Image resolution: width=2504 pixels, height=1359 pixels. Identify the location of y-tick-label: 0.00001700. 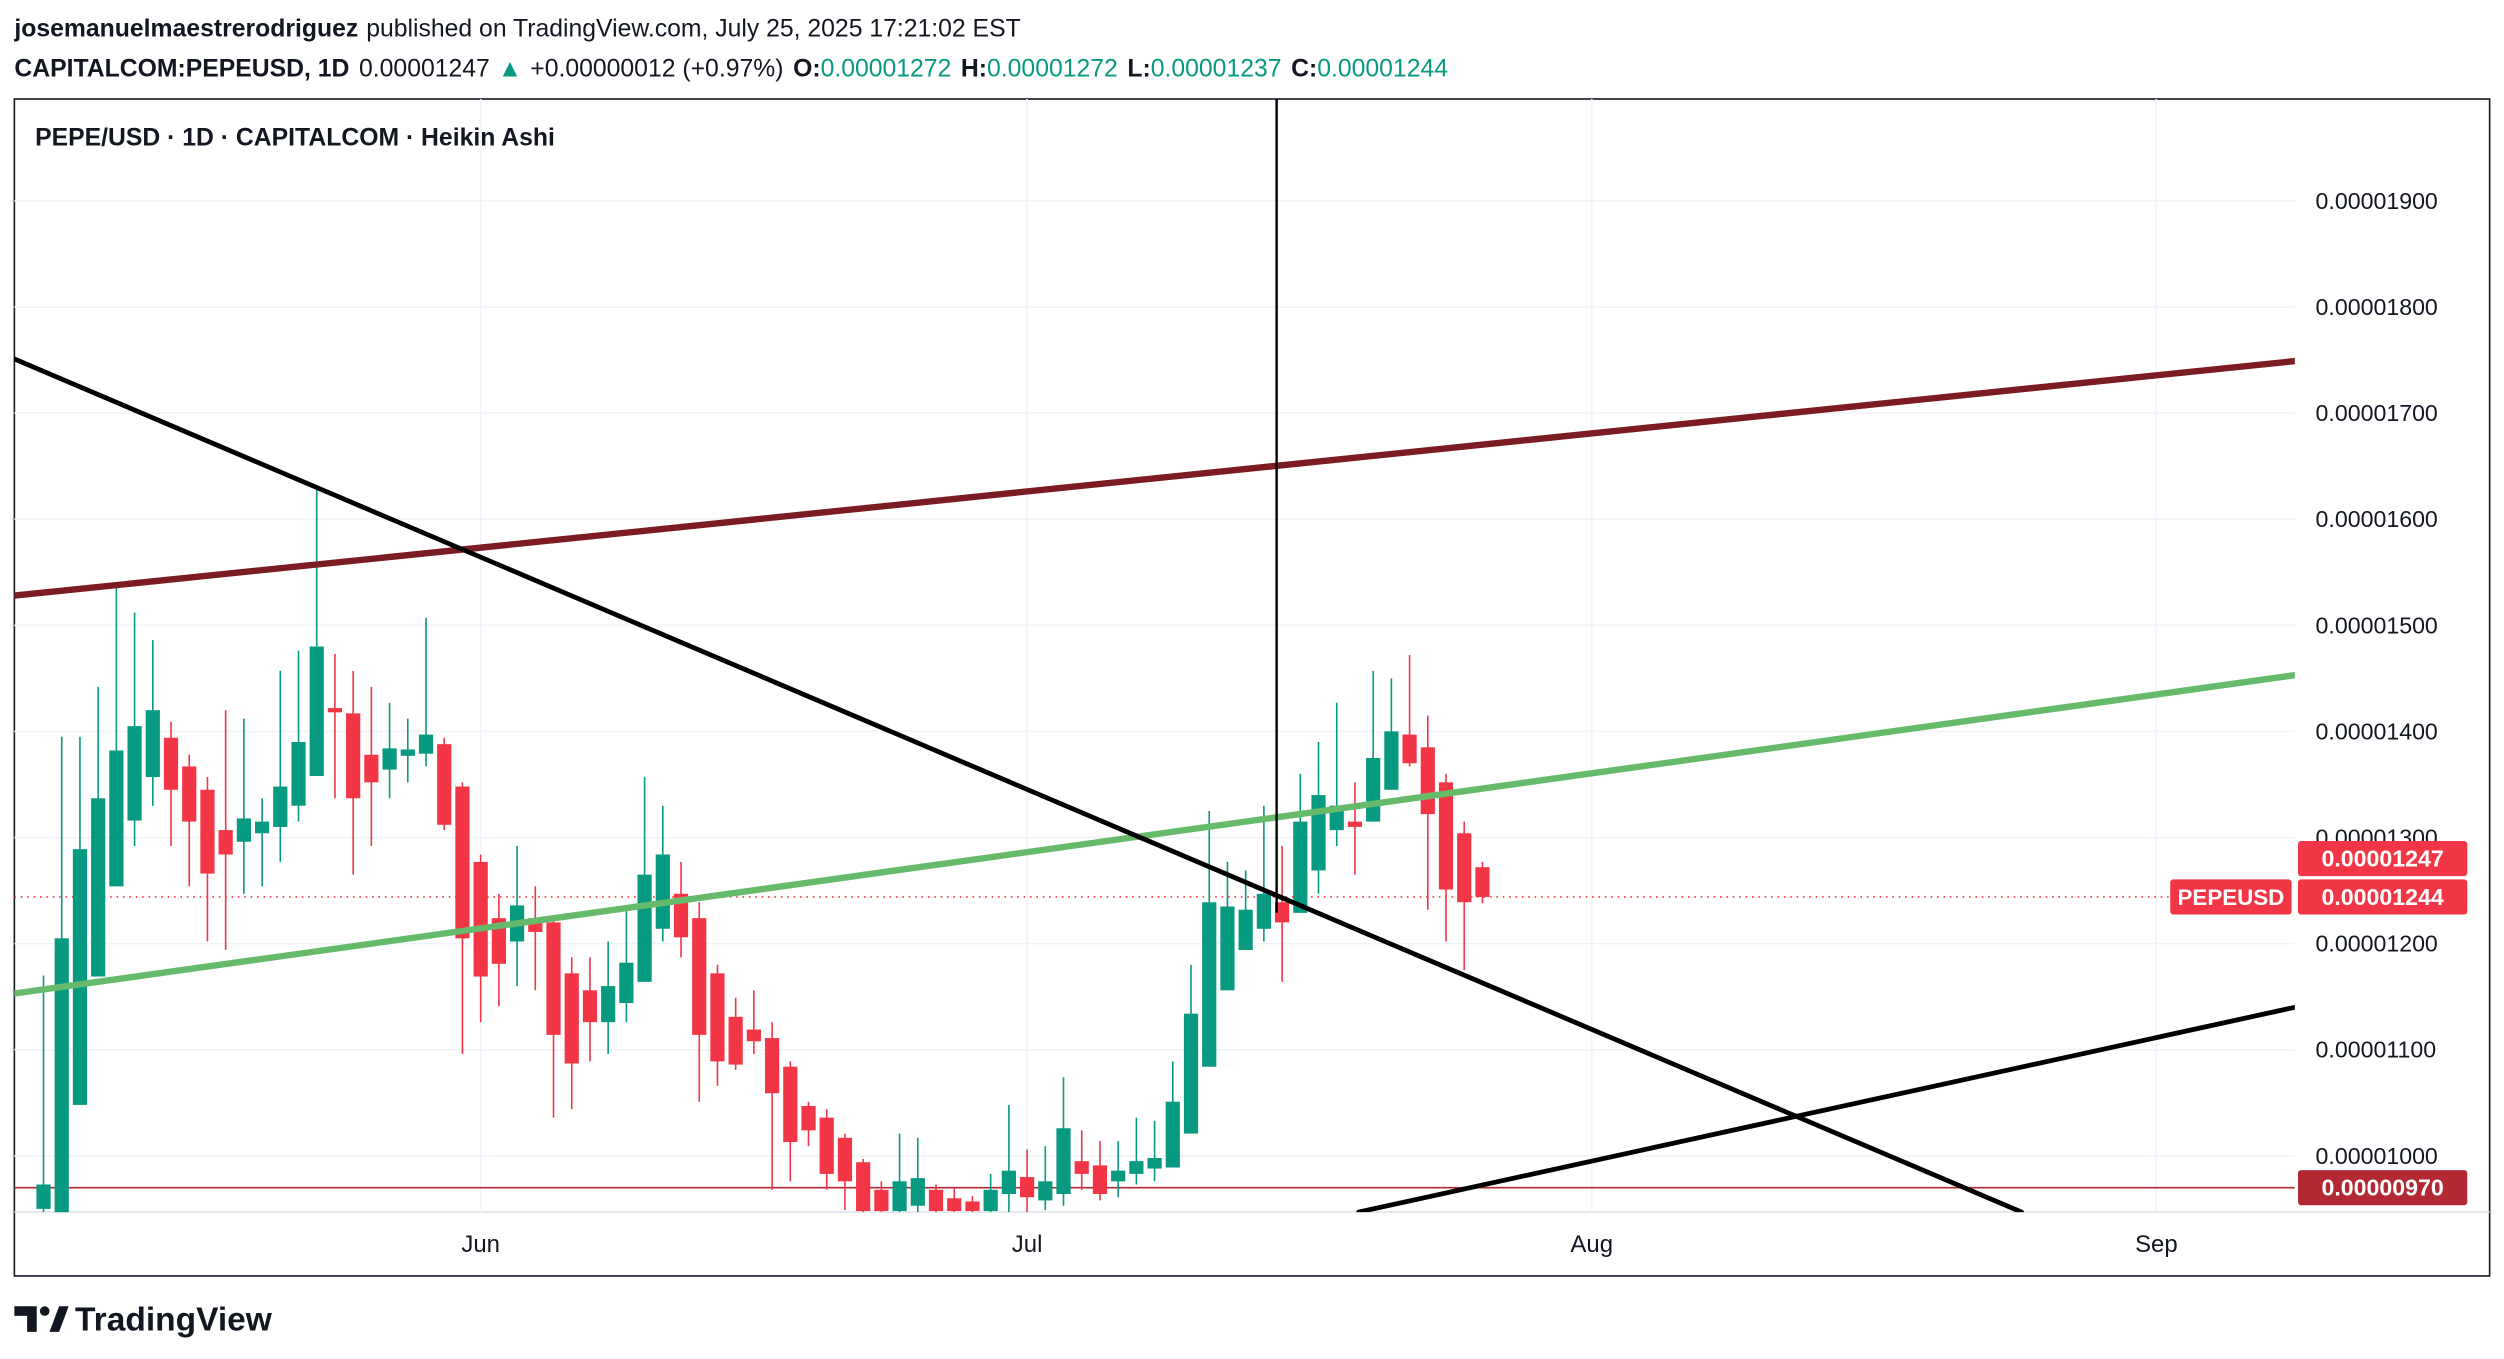
(2377, 413).